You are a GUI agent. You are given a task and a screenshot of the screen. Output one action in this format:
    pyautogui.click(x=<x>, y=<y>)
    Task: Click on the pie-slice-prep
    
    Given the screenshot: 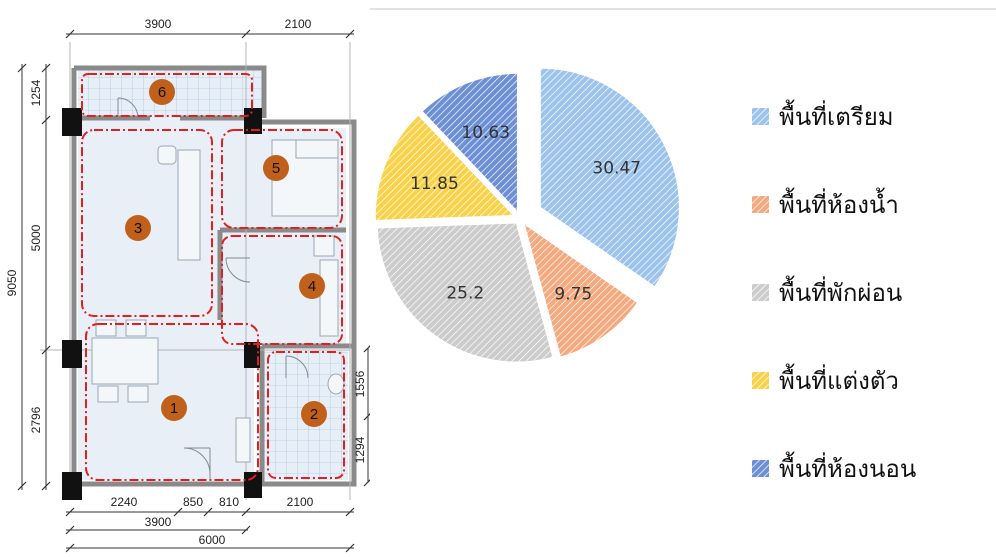 What is the action you would take?
    pyautogui.click(x=609, y=177)
    